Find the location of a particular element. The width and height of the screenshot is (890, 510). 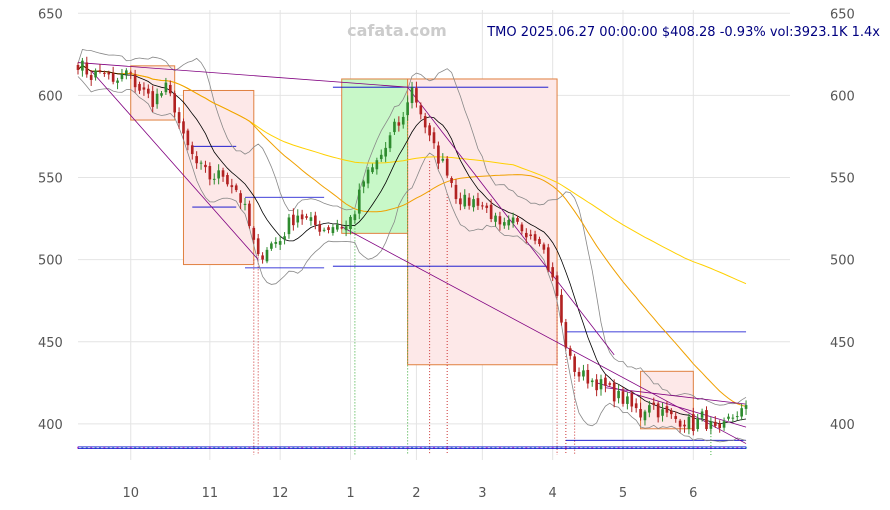

y-tick-label-left: 650 is located at coordinates (50, 14).